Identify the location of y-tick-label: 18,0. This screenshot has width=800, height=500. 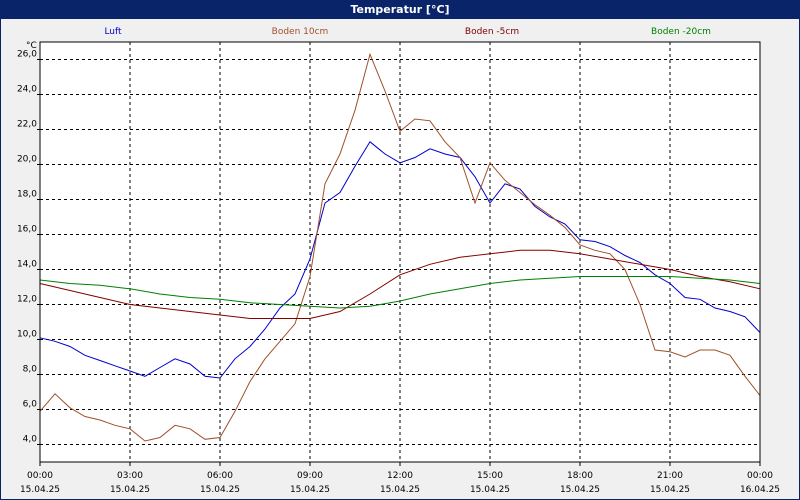
(27, 195).